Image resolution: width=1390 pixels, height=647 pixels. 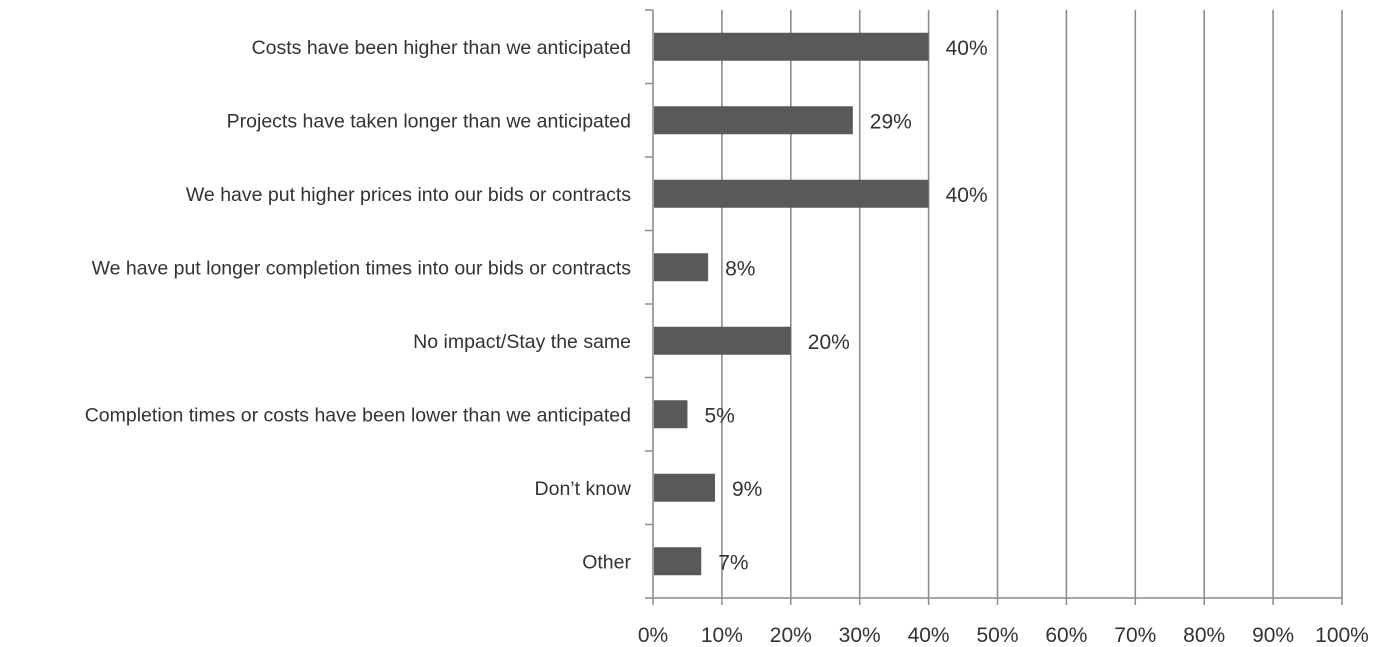 I want to click on data-label: 20%, so click(x=829, y=342).